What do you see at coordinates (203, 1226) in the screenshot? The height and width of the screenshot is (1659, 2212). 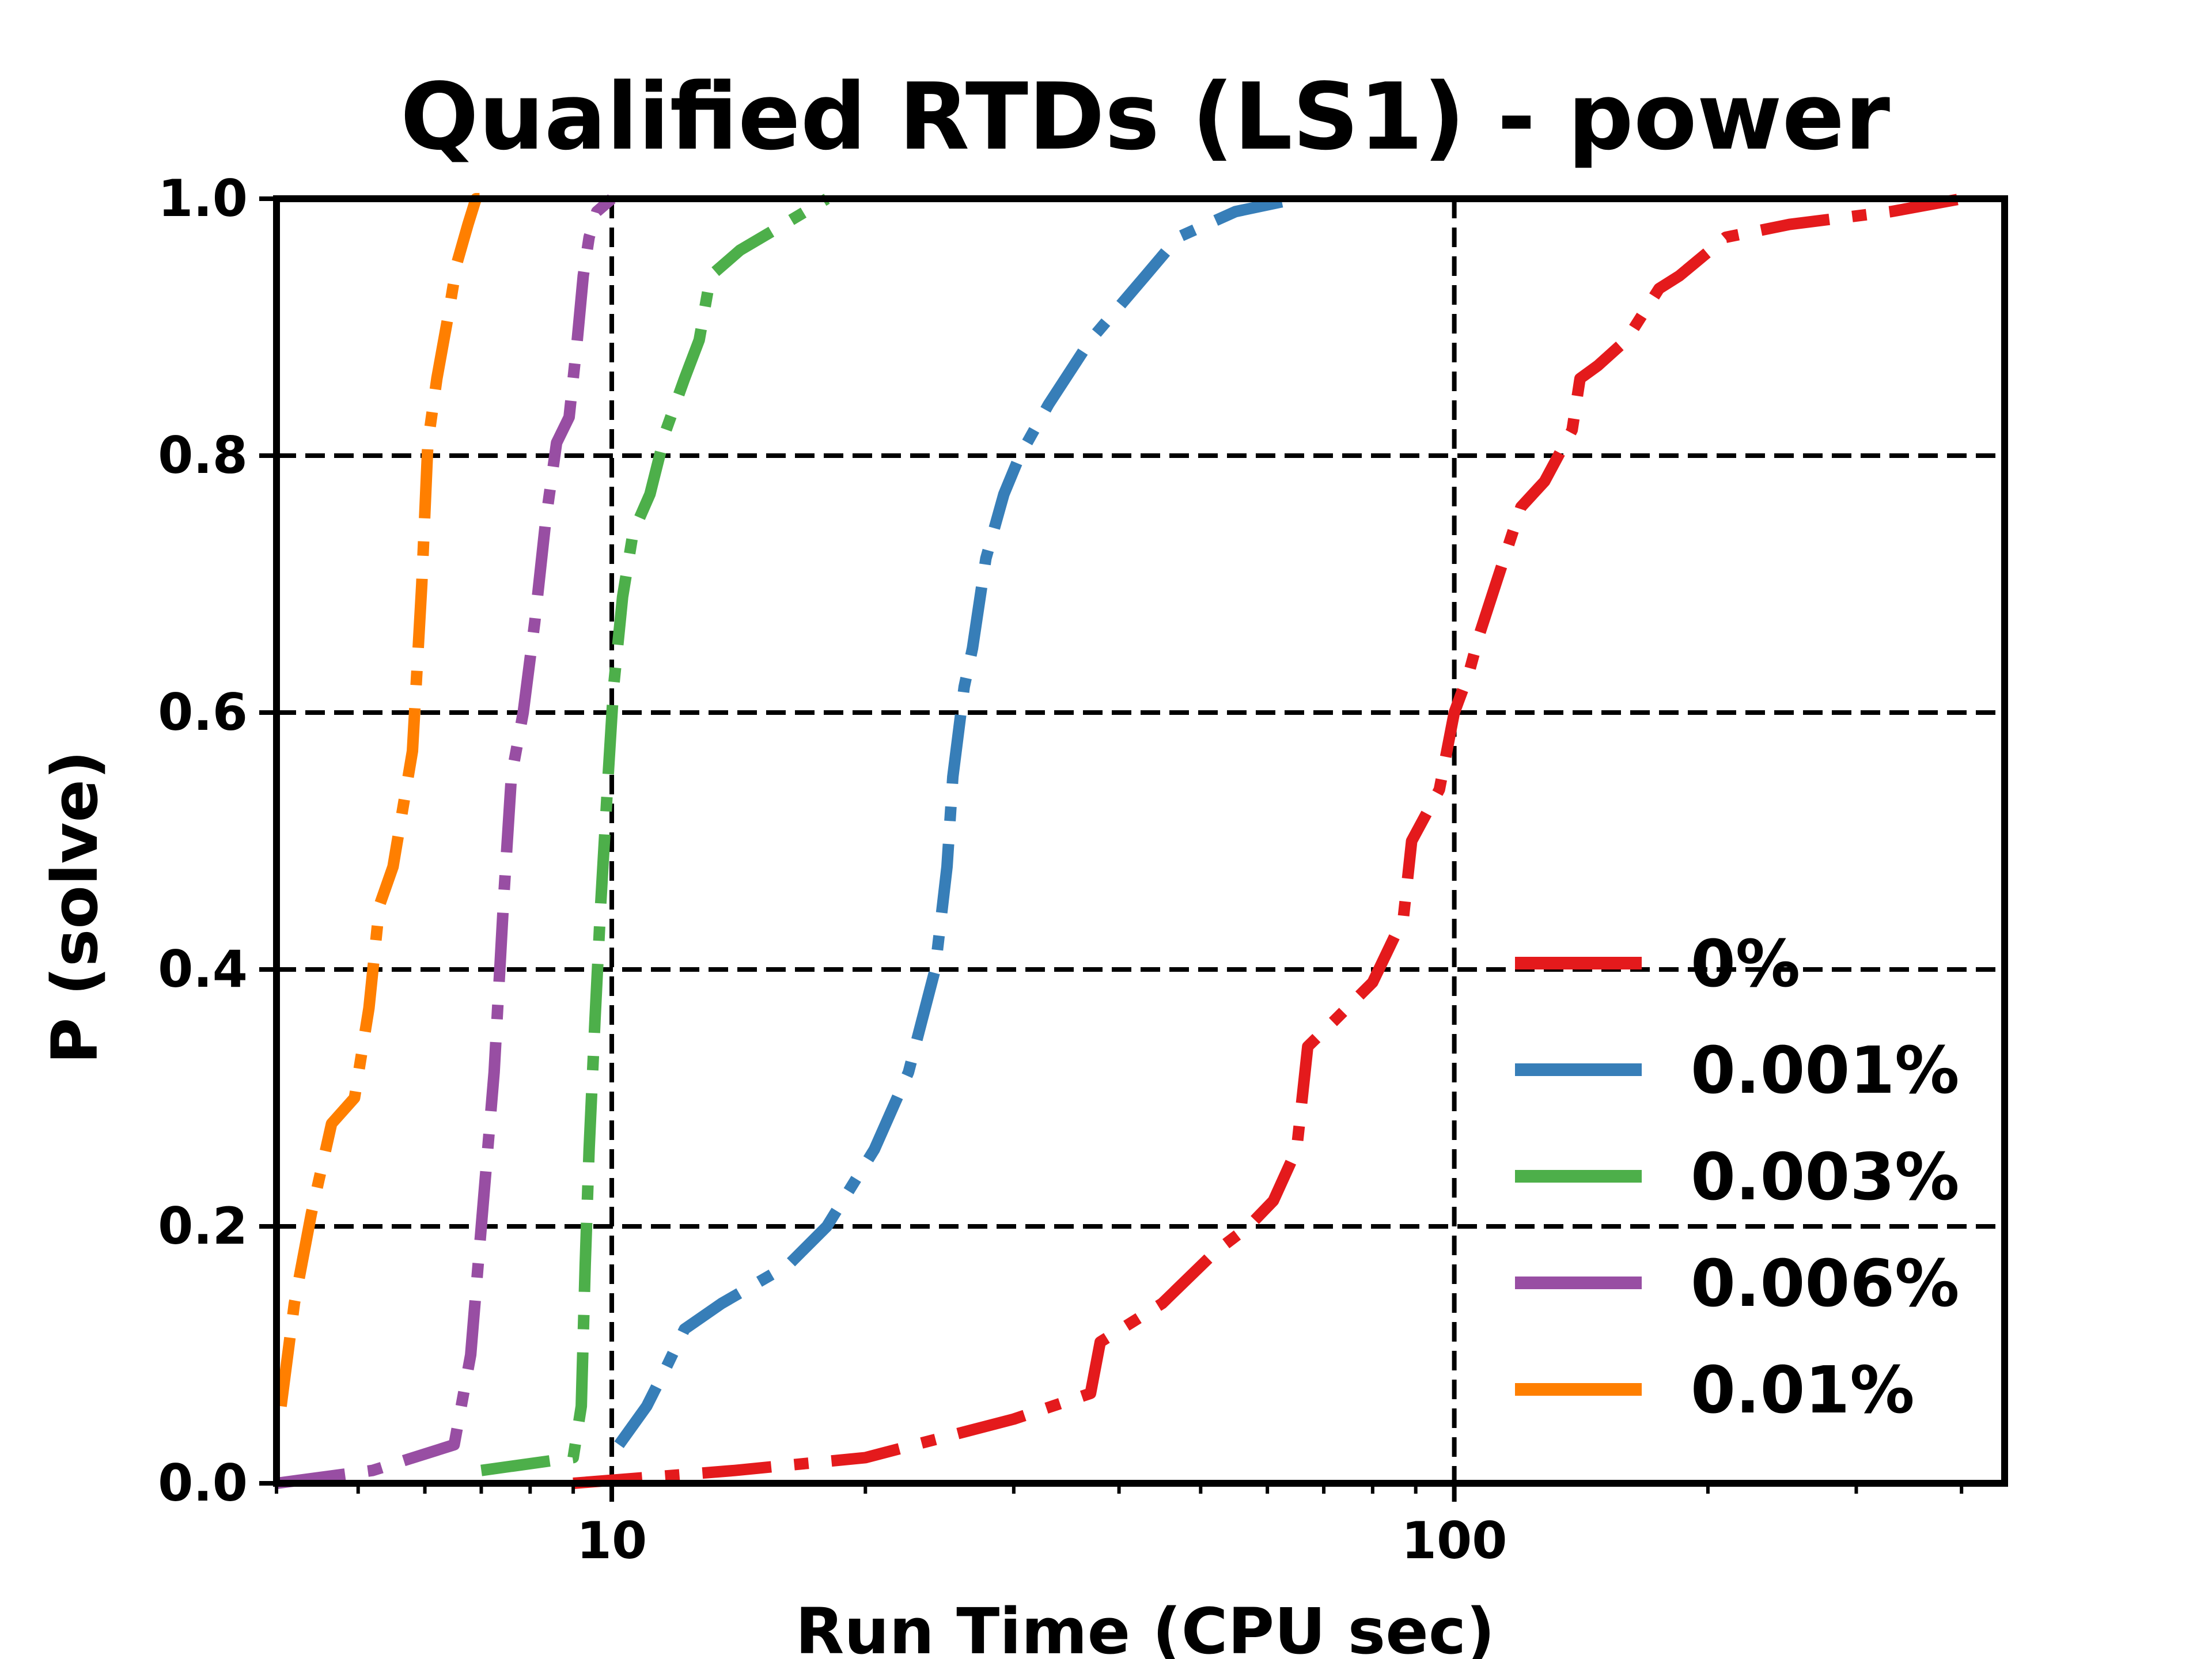 I see `y-tick-label-1: 0.2` at bounding box center [203, 1226].